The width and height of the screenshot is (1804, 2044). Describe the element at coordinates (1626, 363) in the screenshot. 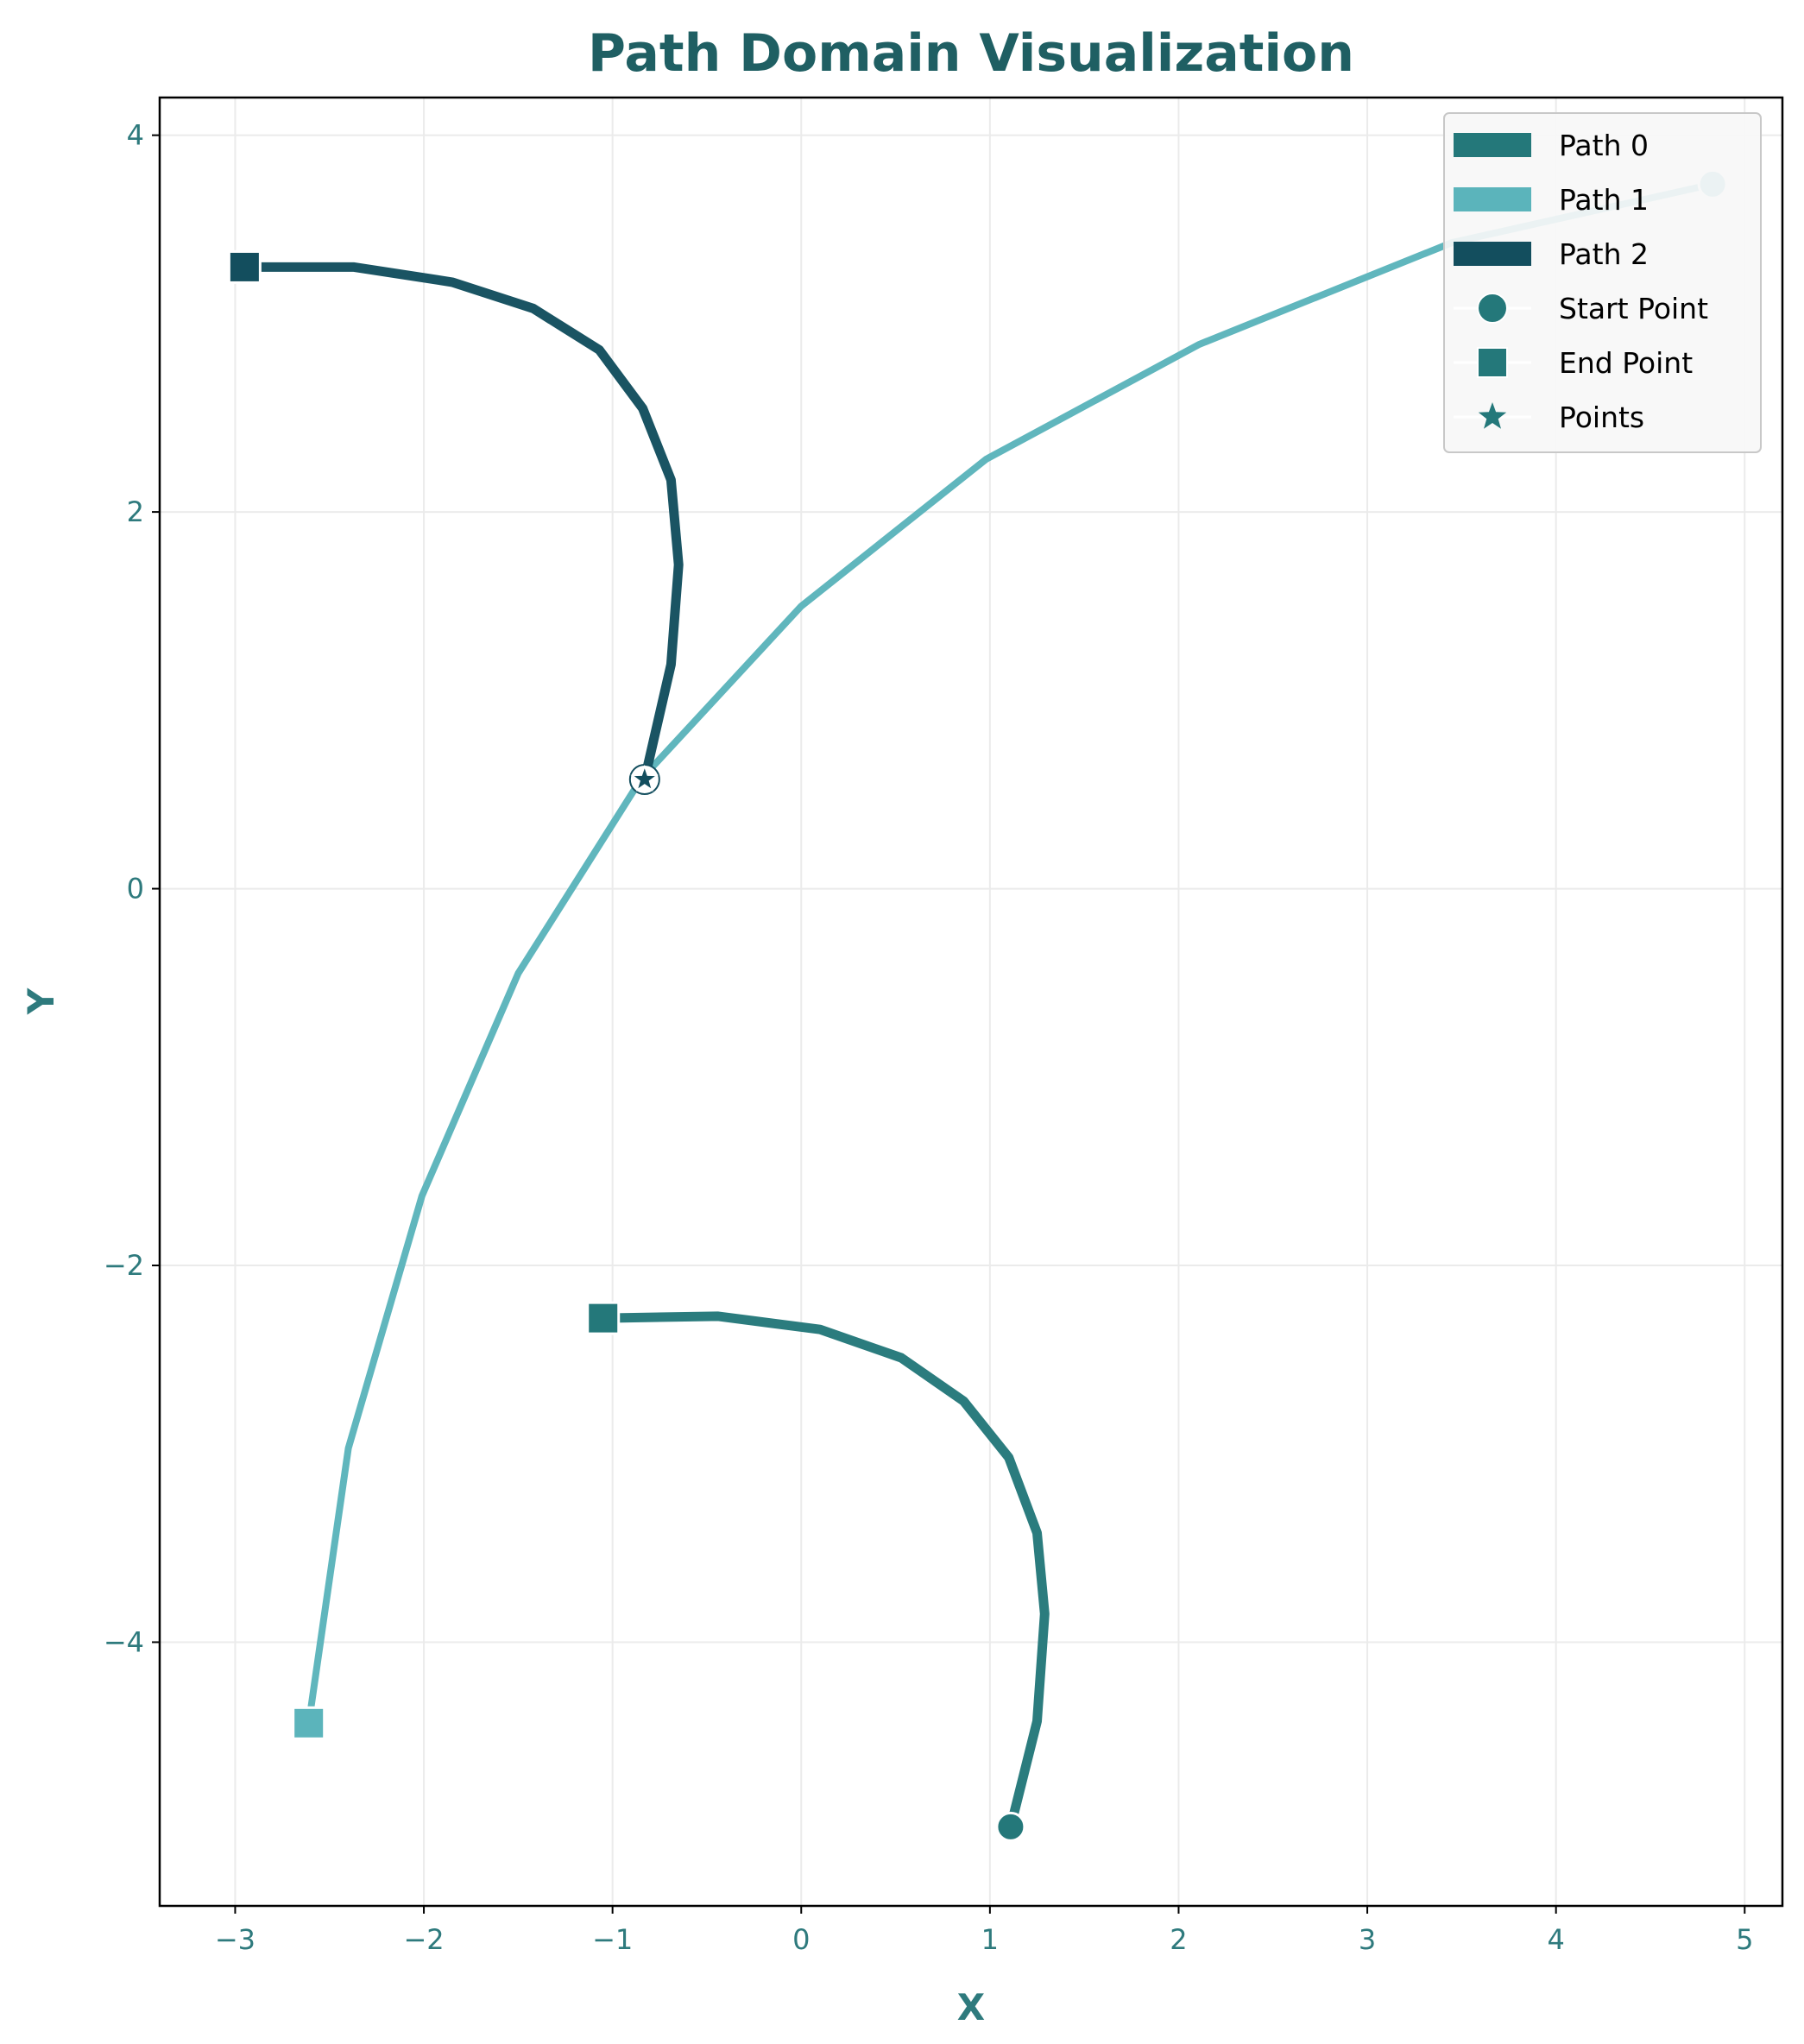

I see `legend-label-4: End Point` at that location.